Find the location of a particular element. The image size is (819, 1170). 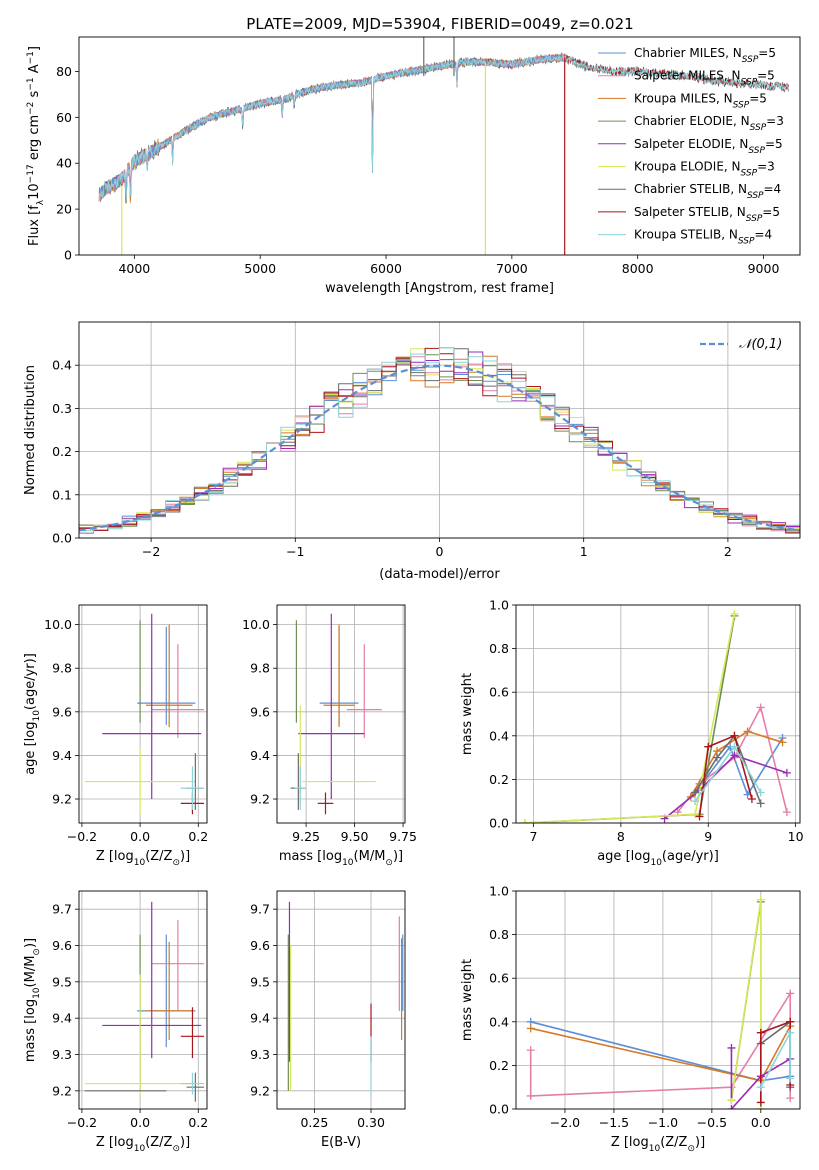

weight-line-chabrier-miles is located at coordinates (660, 1051).